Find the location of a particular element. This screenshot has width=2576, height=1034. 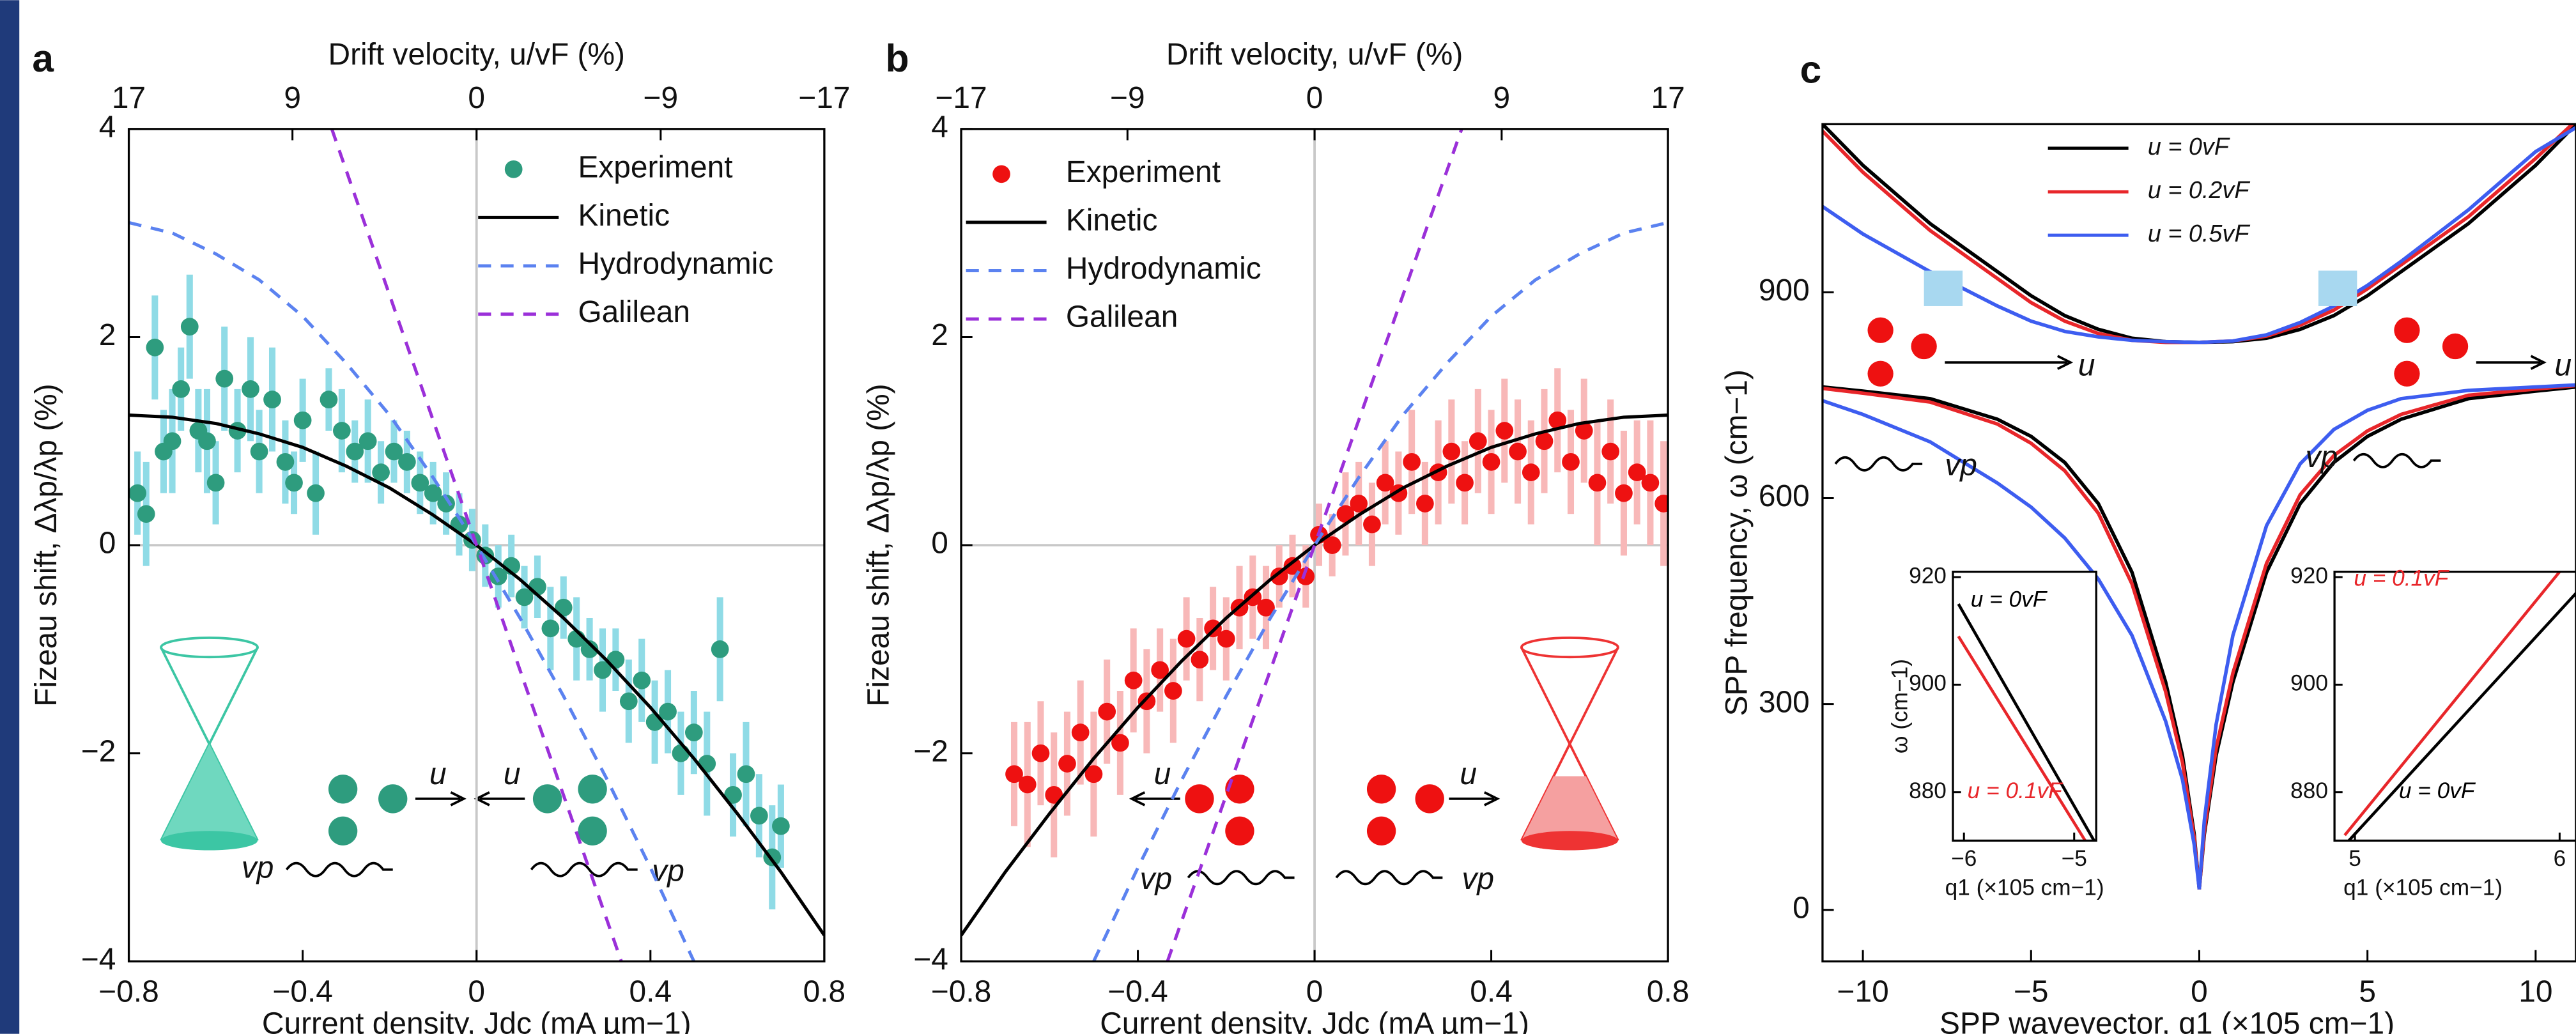

y-tick-label: −2 is located at coordinates (930, 751).